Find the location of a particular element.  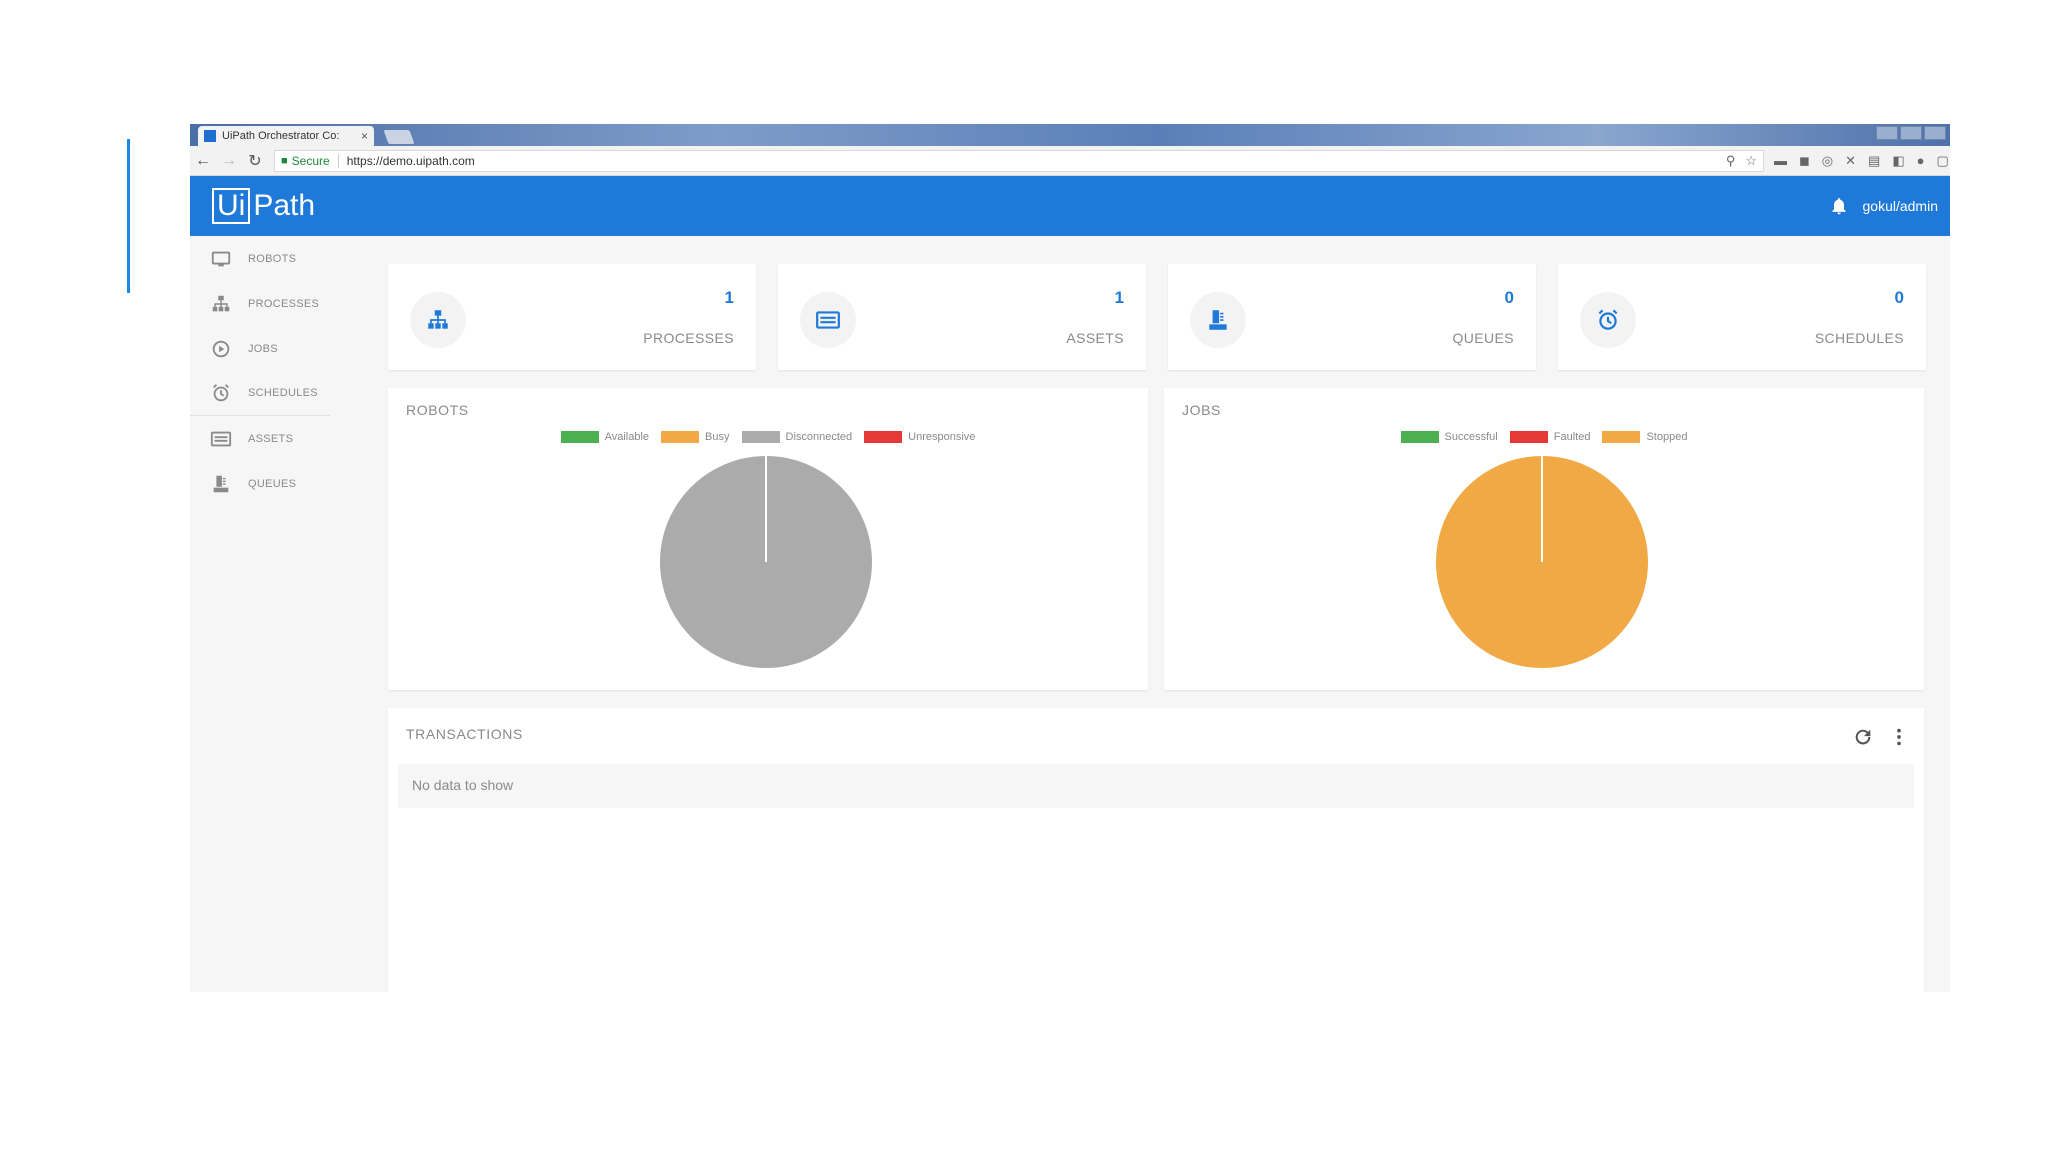

sidebar-item-label: JOBS is located at coordinates (263, 348).